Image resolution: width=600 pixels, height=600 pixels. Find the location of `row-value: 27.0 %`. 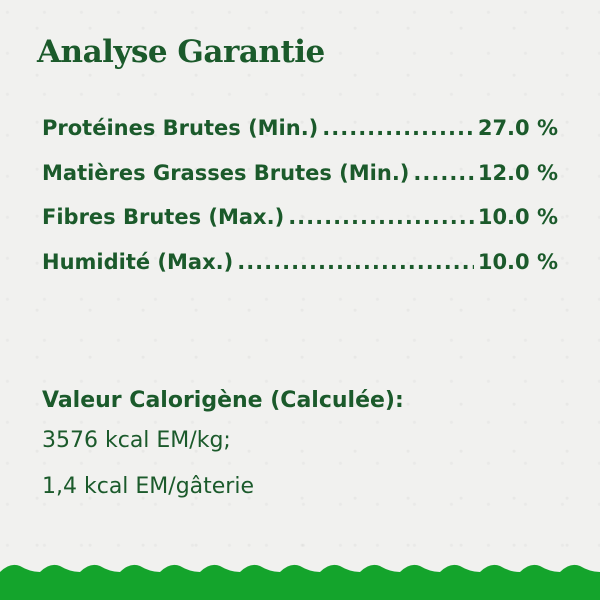

row-value: 27.0 % is located at coordinates (517, 128).